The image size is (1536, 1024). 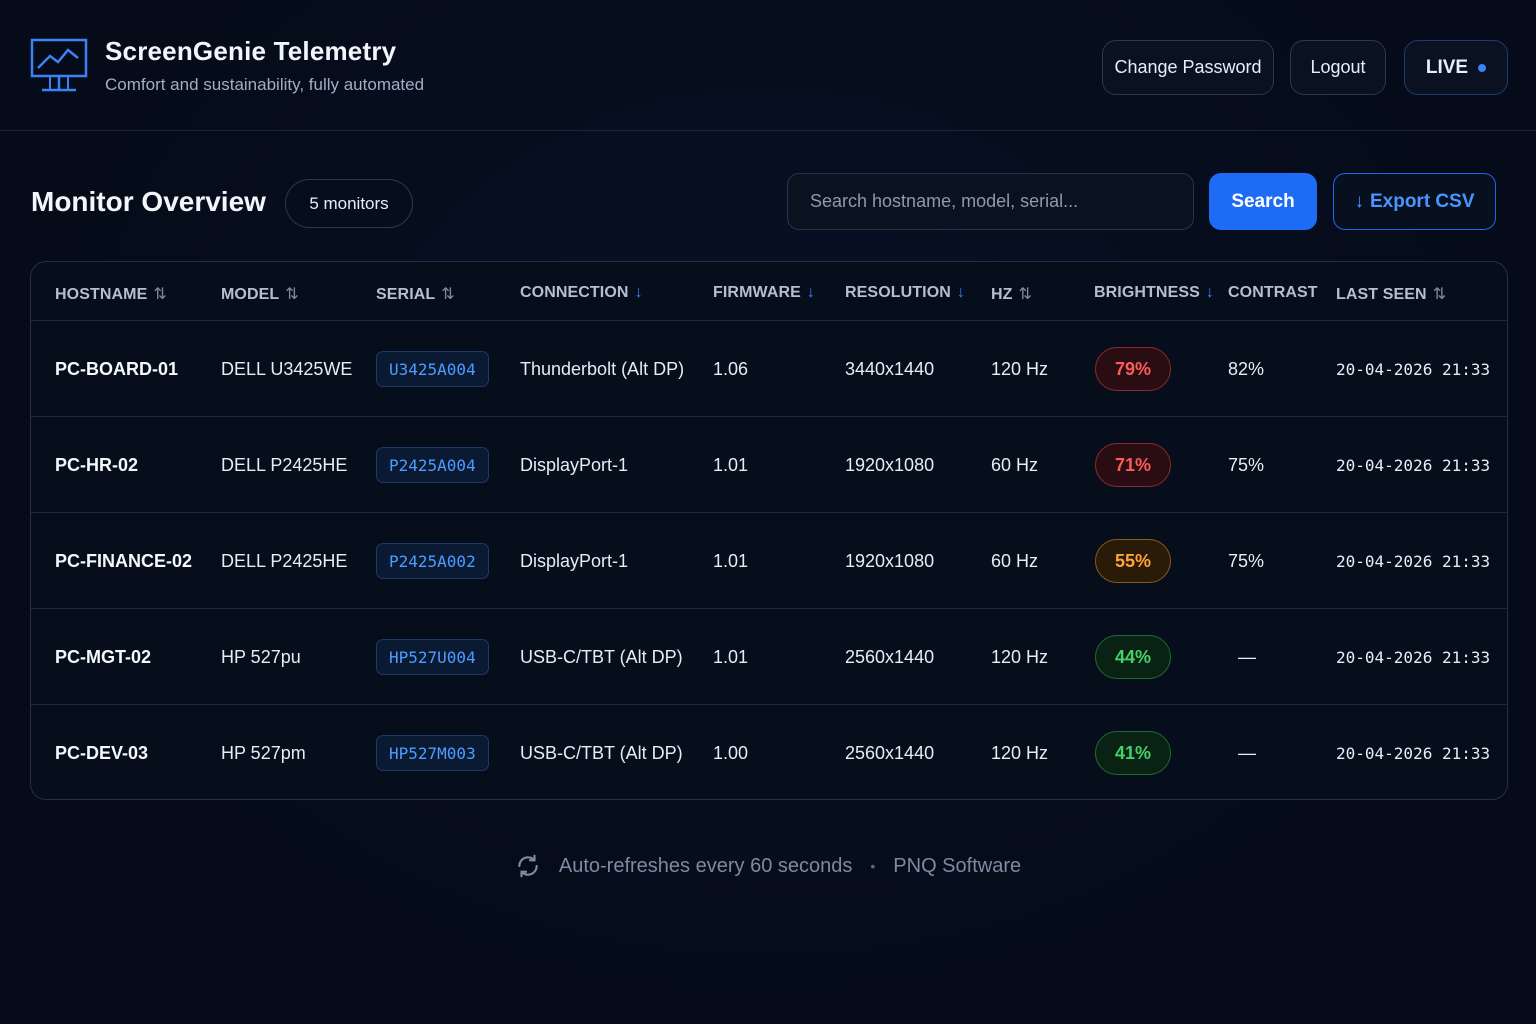 I want to click on logout-button: Logout, so click(x=1338, y=67).